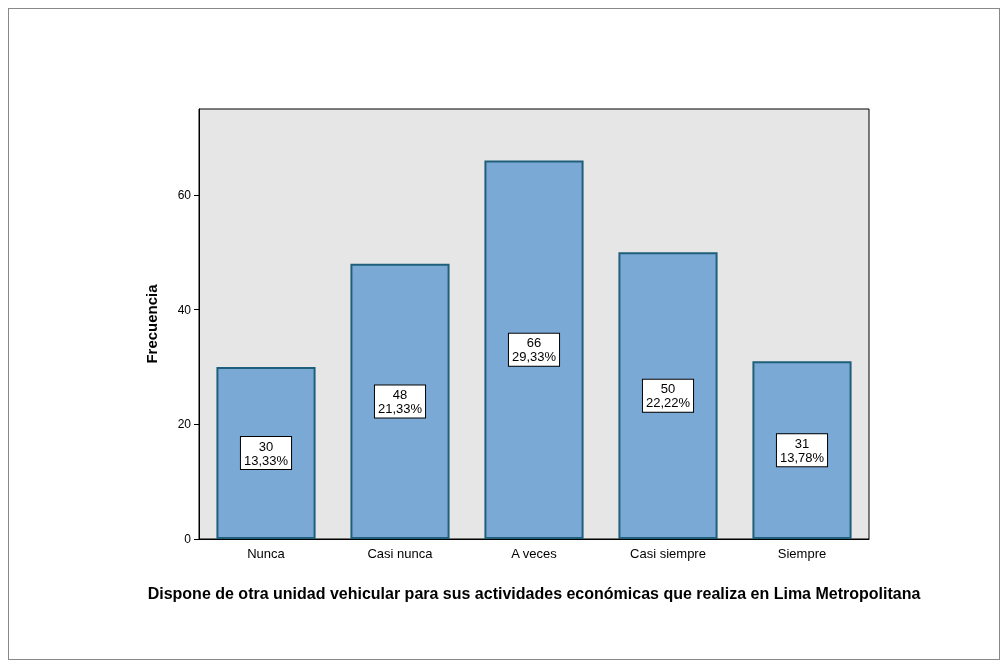 Image resolution: width=1008 pixels, height=670 pixels. I want to click on data-label: 31 13,78%, so click(802, 450).